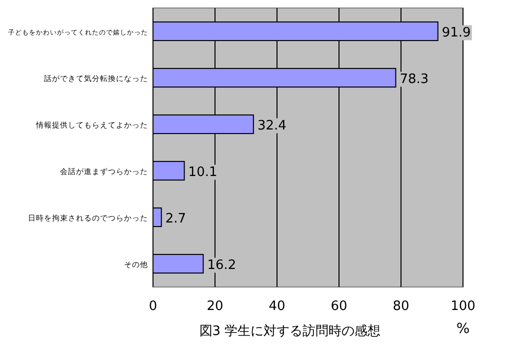 The image size is (508, 346). I want to click on x-tick-label: 20, so click(215, 306).